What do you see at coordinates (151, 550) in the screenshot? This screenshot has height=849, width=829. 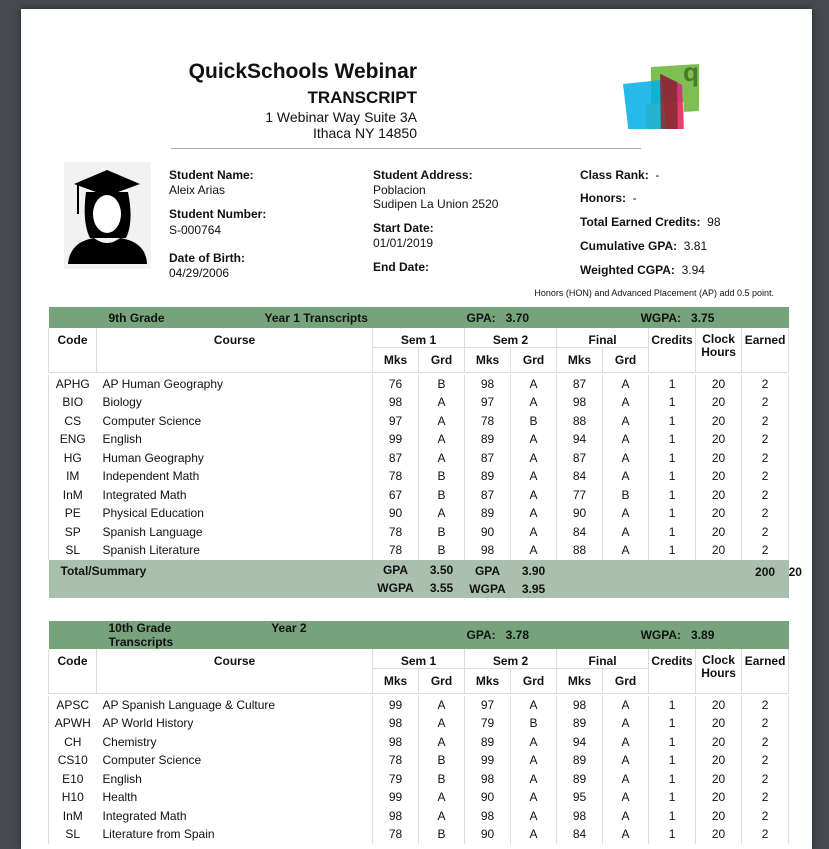 I see `cell-course: Spanish Literature` at bounding box center [151, 550].